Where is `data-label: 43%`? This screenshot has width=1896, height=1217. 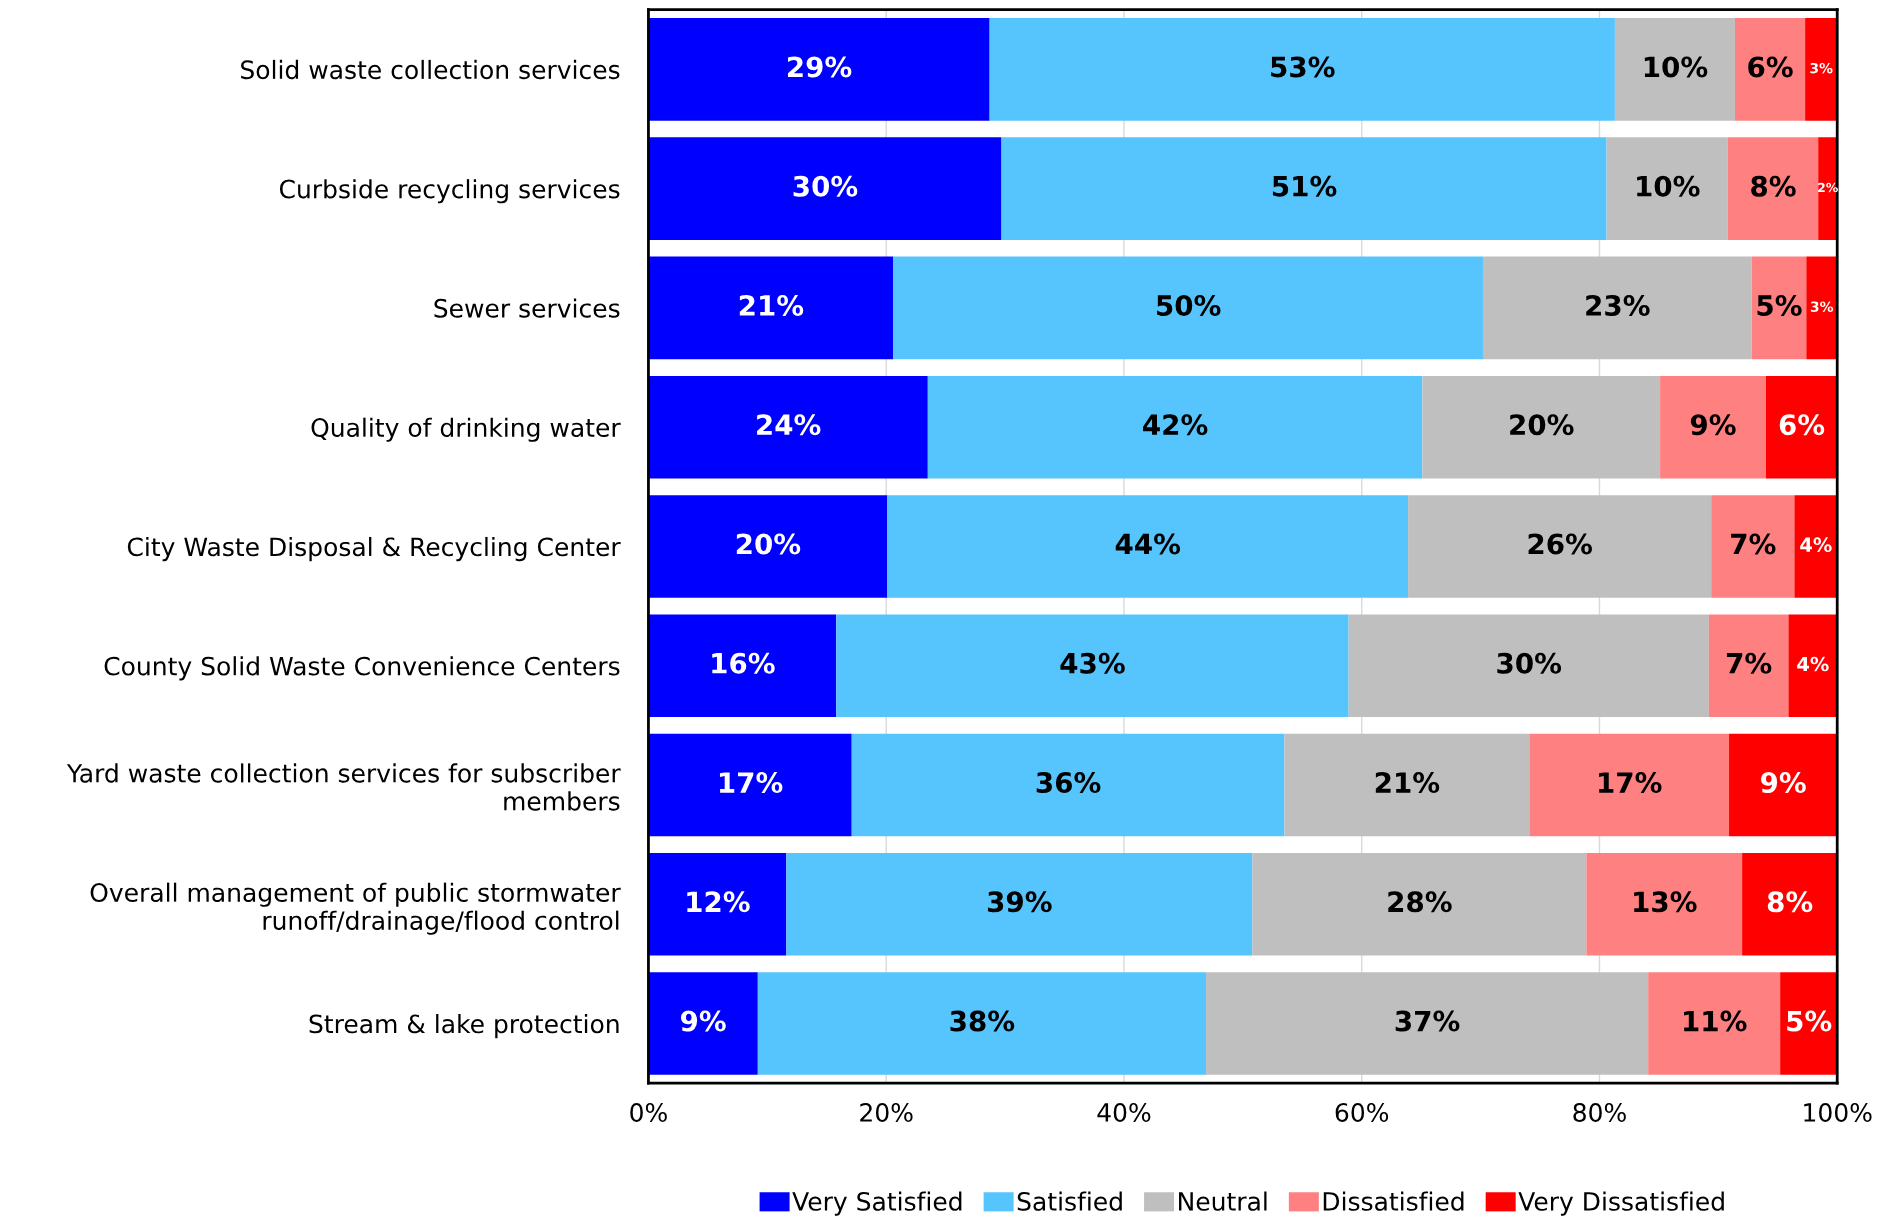 data-label: 43% is located at coordinates (1092, 663).